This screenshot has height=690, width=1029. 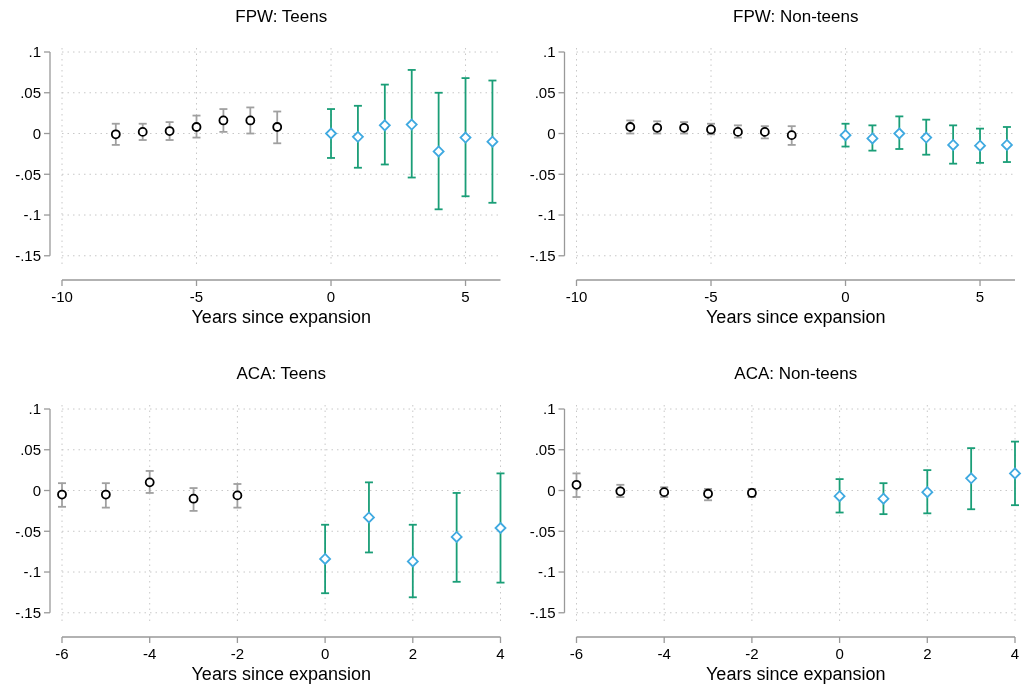 What do you see at coordinates (281, 373) in the screenshot?
I see `chart-title: ACA: Teens` at bounding box center [281, 373].